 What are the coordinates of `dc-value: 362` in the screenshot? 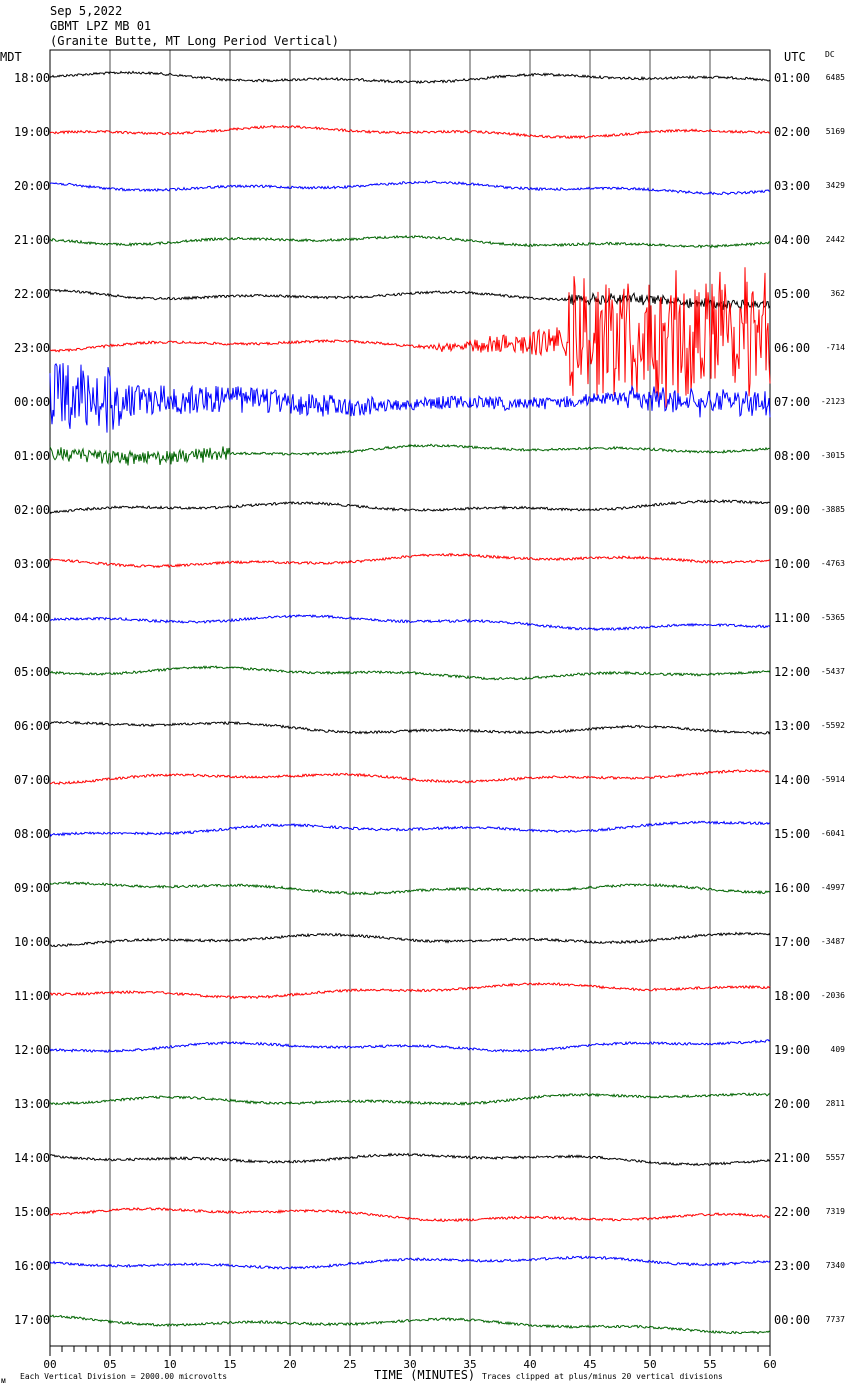 It's located at (838, 293).